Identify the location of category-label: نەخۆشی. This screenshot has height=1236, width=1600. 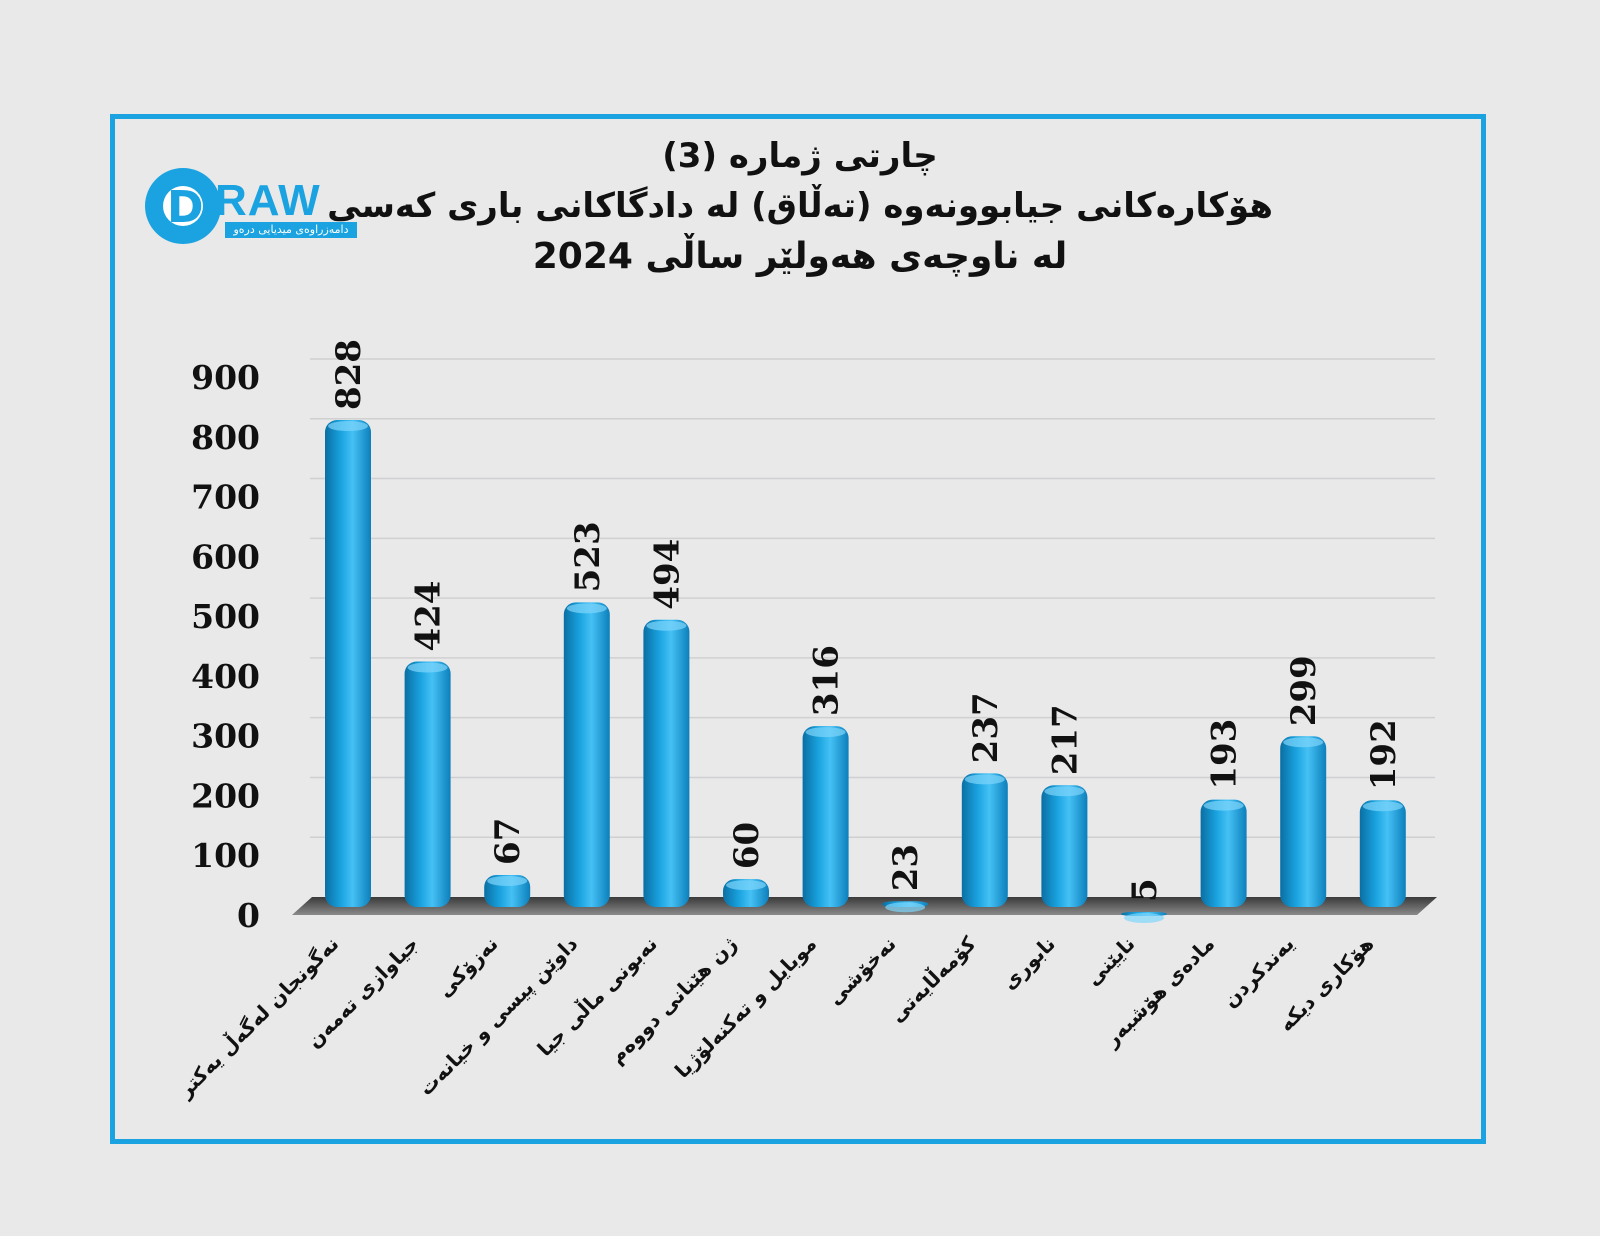
(862, 971).